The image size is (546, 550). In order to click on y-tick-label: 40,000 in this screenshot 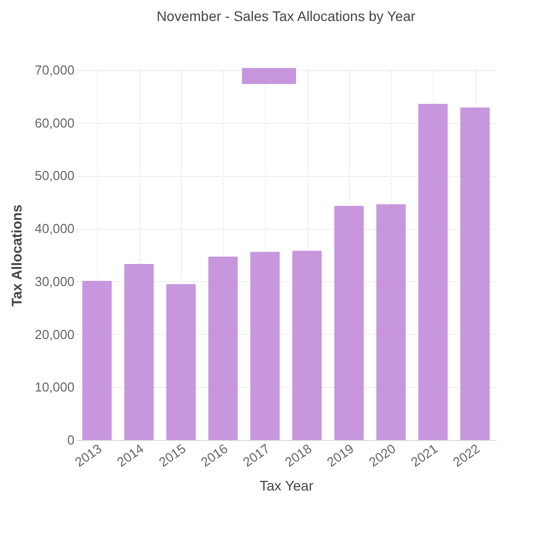, I will do `click(54, 228)`.